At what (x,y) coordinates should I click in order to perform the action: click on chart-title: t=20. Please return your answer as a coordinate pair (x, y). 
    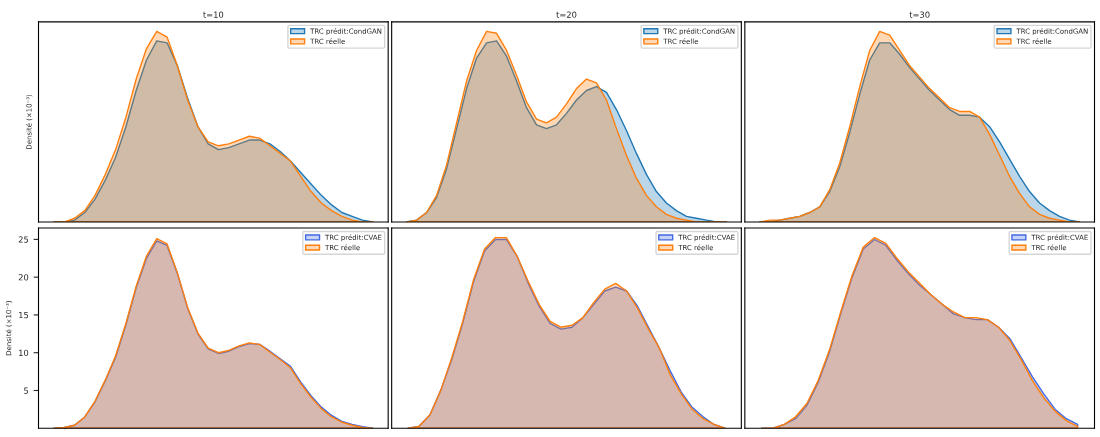
    Looking at the image, I should click on (566, 14).